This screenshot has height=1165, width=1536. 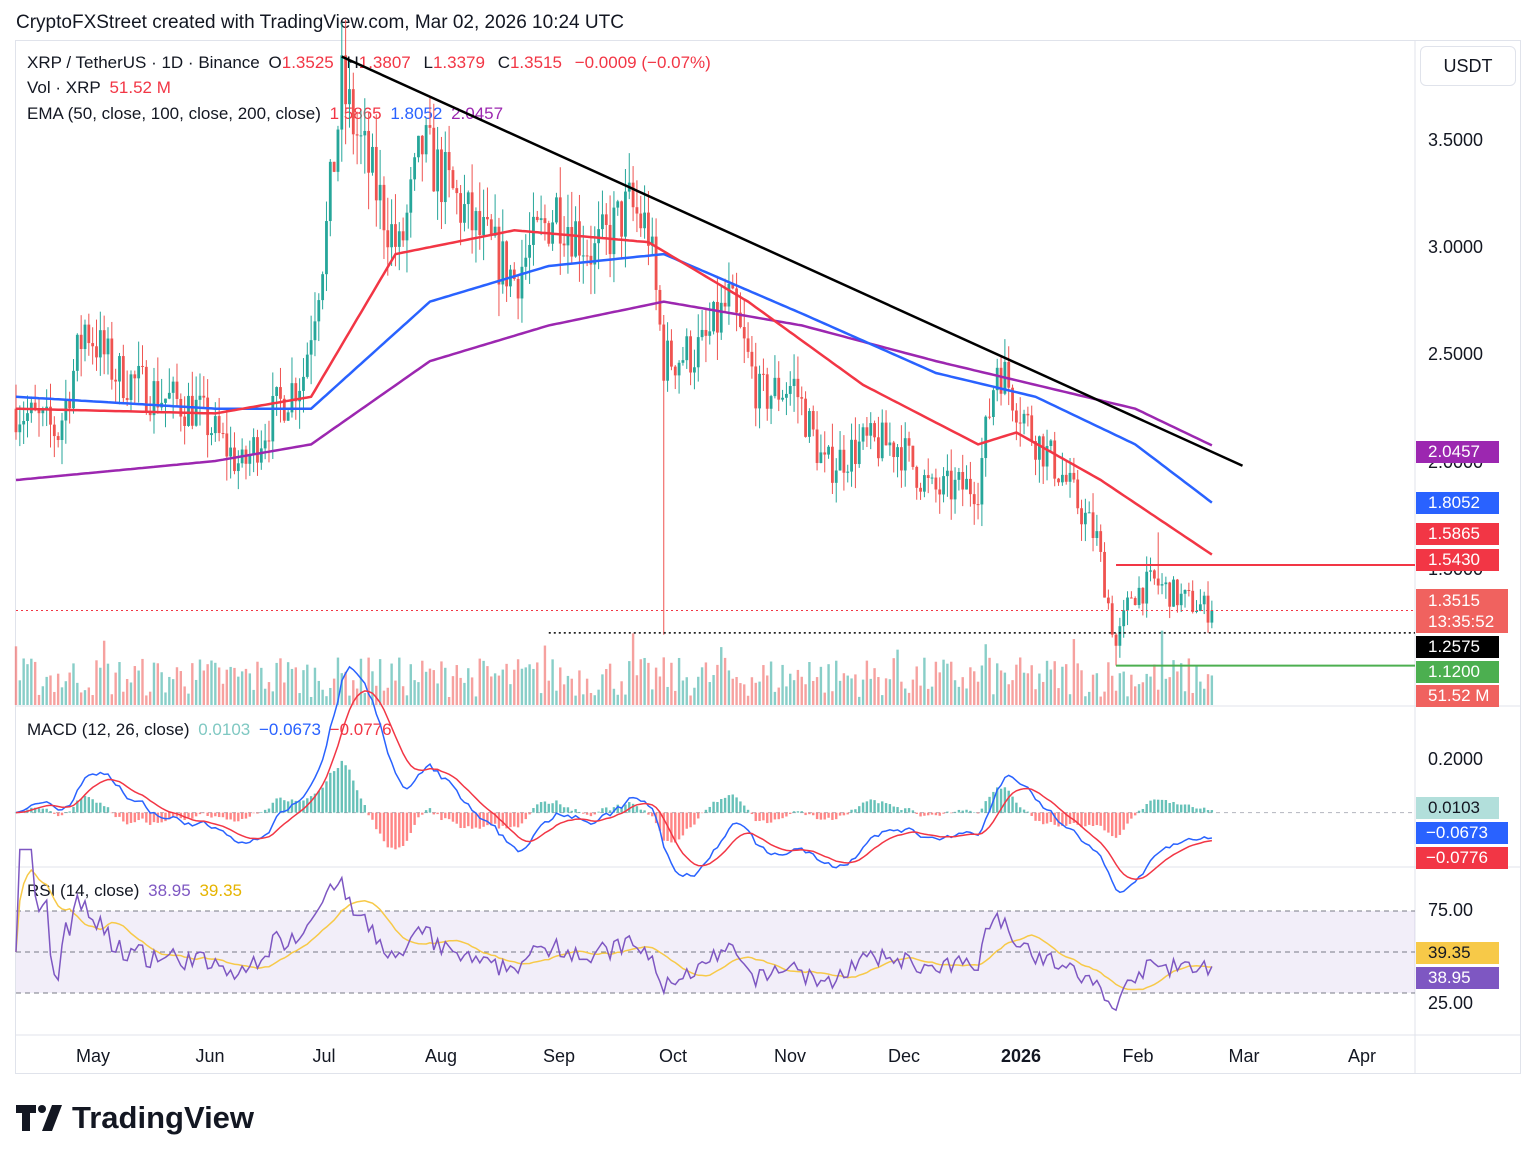 I want to click on time-tick-oct: Oct, so click(x=673, y=1056).